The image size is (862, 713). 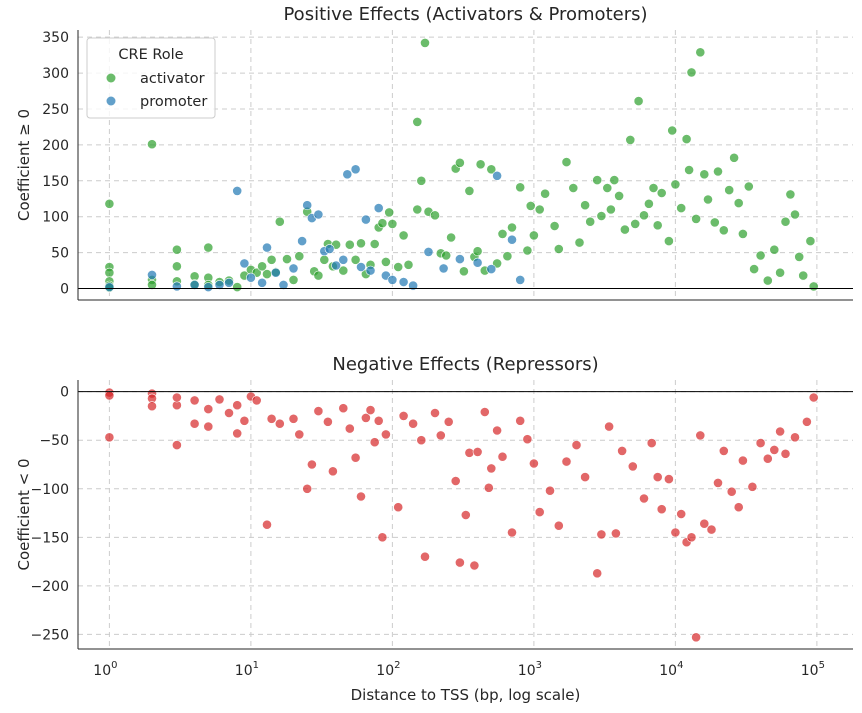 I want to click on y-tick-label: −100, so click(x=50, y=490).